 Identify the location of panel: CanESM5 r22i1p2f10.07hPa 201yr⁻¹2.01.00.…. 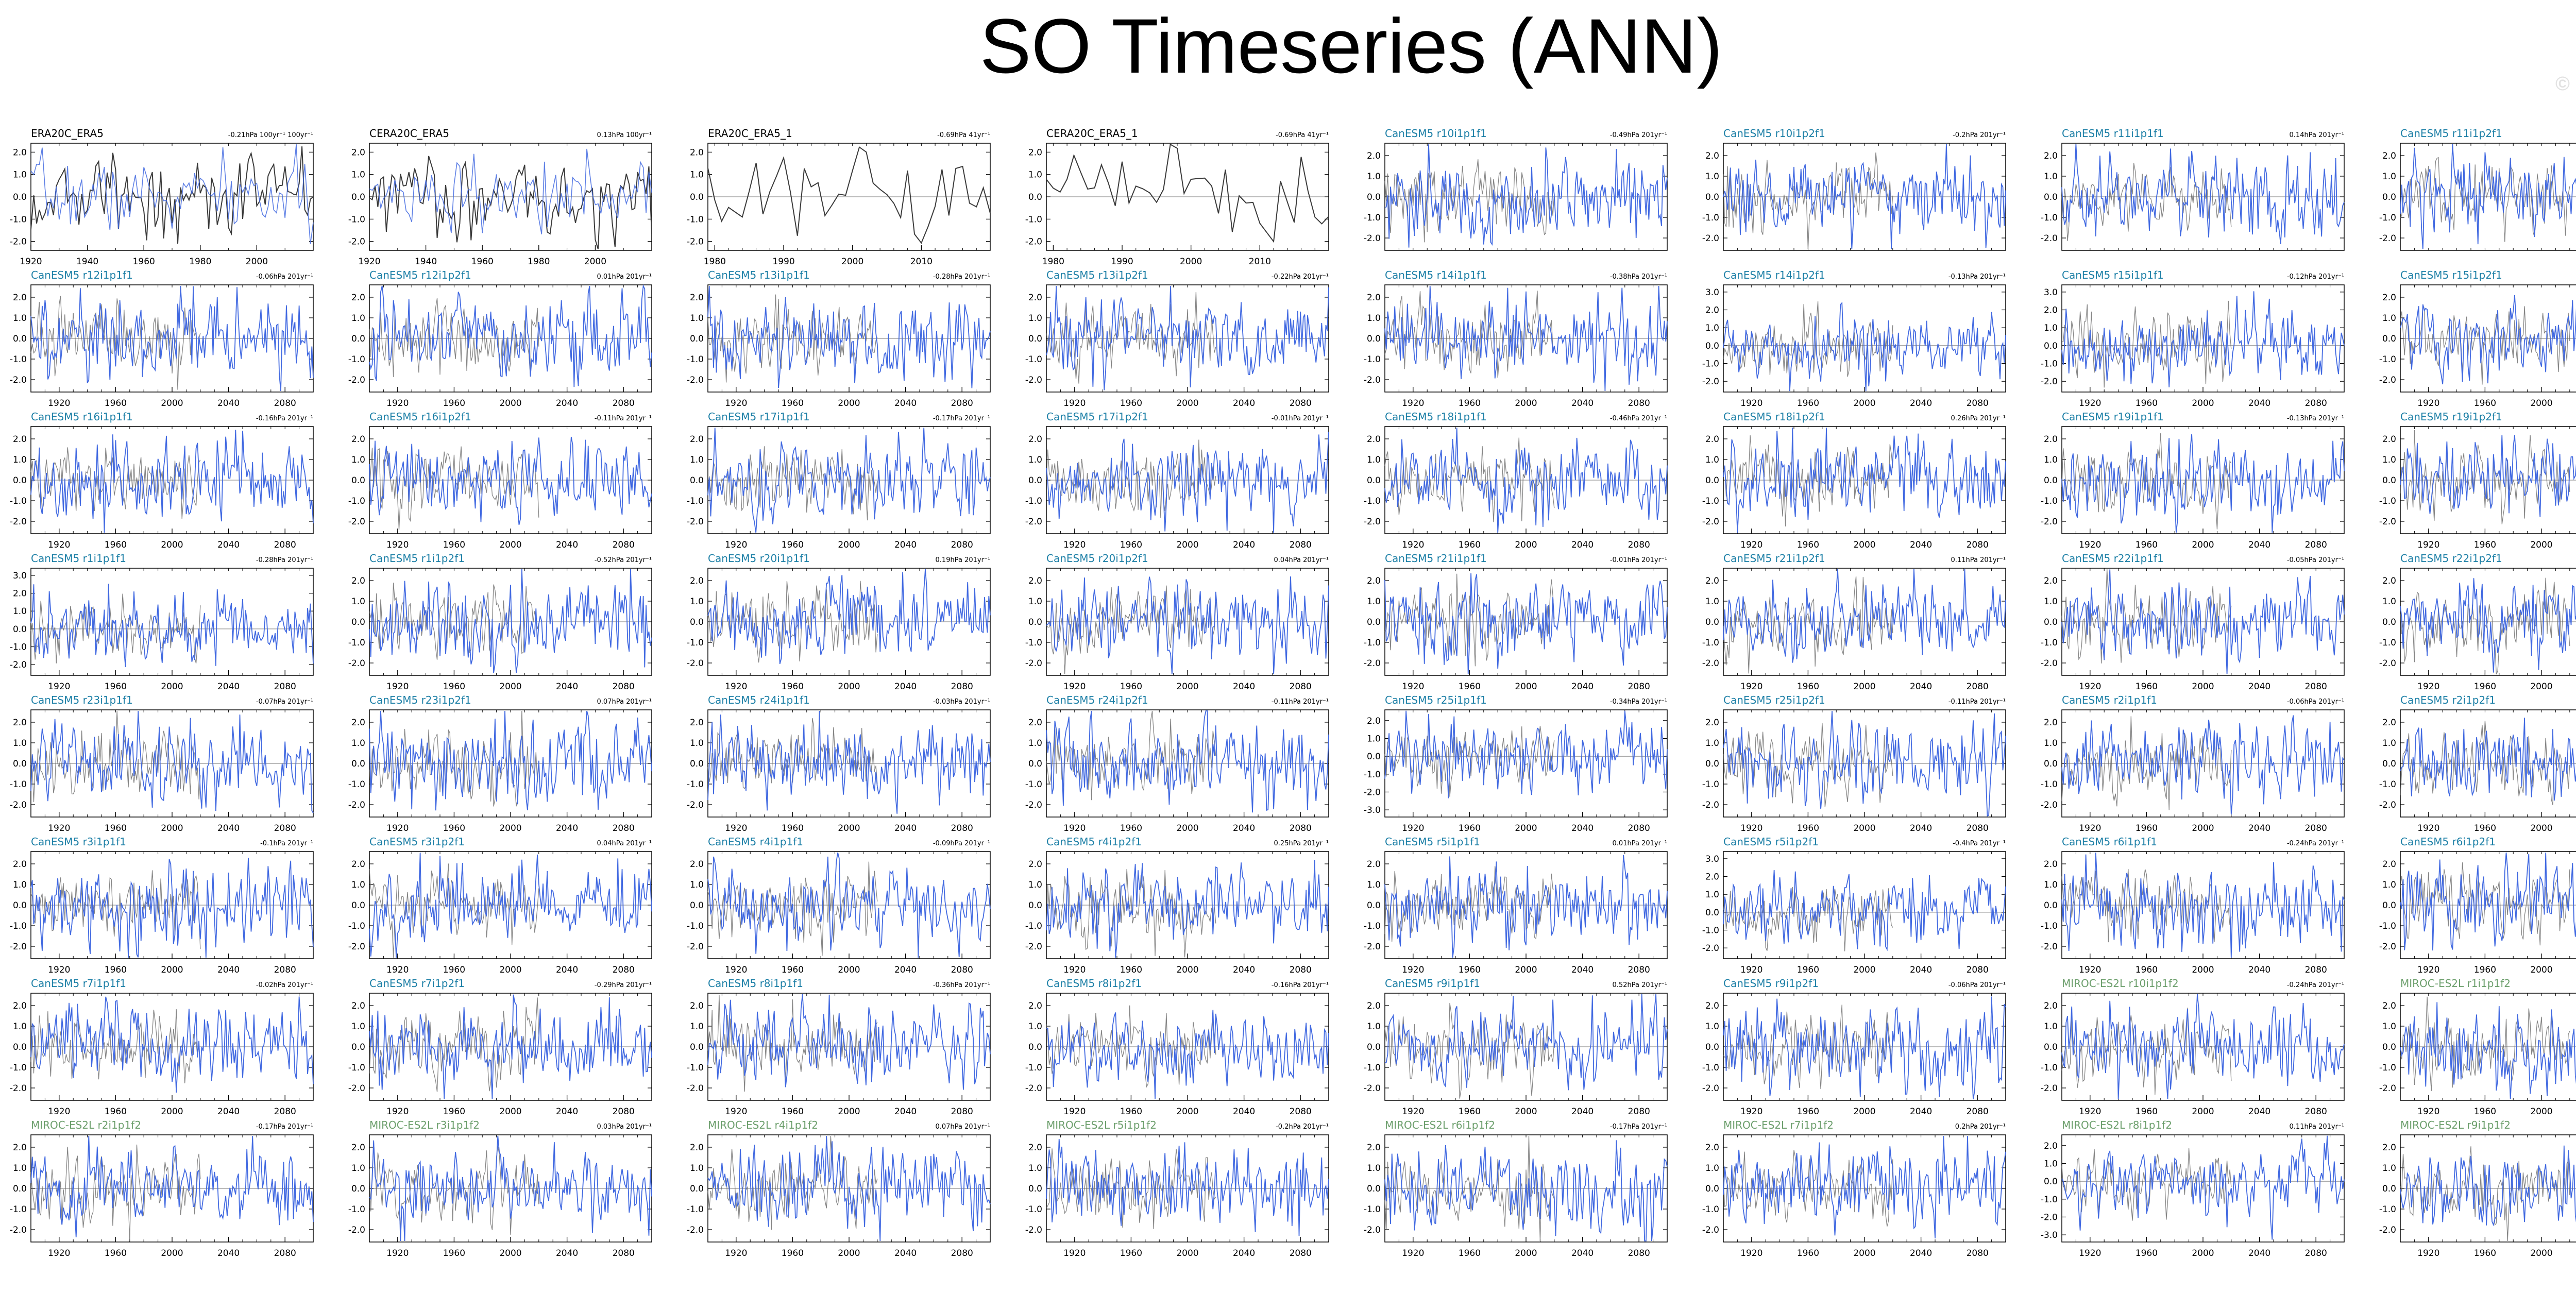
(2477, 622).